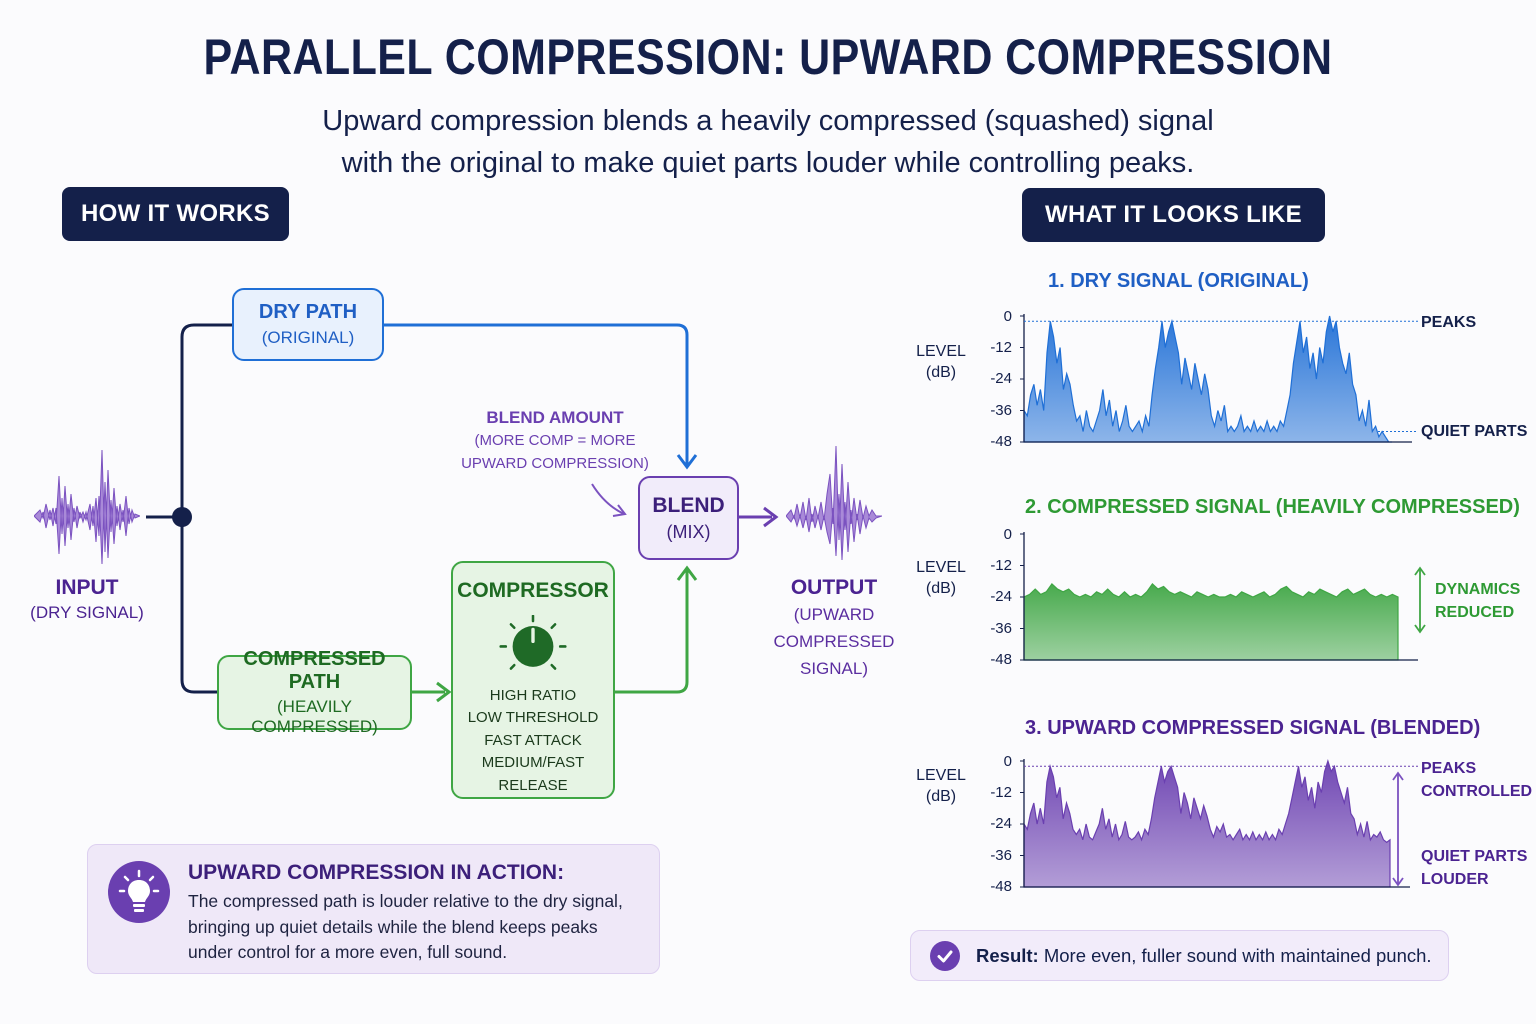 The width and height of the screenshot is (1536, 1024). What do you see at coordinates (941, 362) in the screenshot?
I see `chart-dry-ylabel: LEVEL (dB)` at bounding box center [941, 362].